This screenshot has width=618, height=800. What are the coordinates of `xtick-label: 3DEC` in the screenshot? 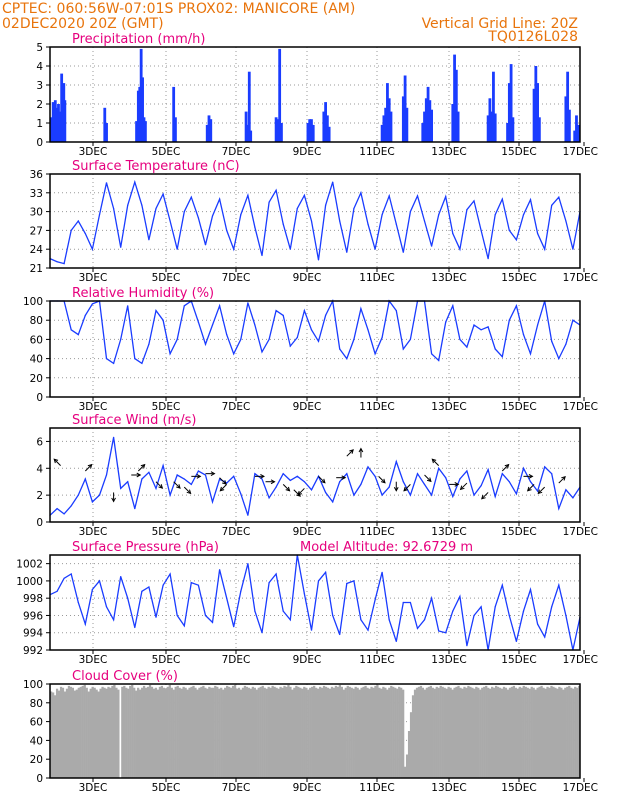 It's located at (93, 788).